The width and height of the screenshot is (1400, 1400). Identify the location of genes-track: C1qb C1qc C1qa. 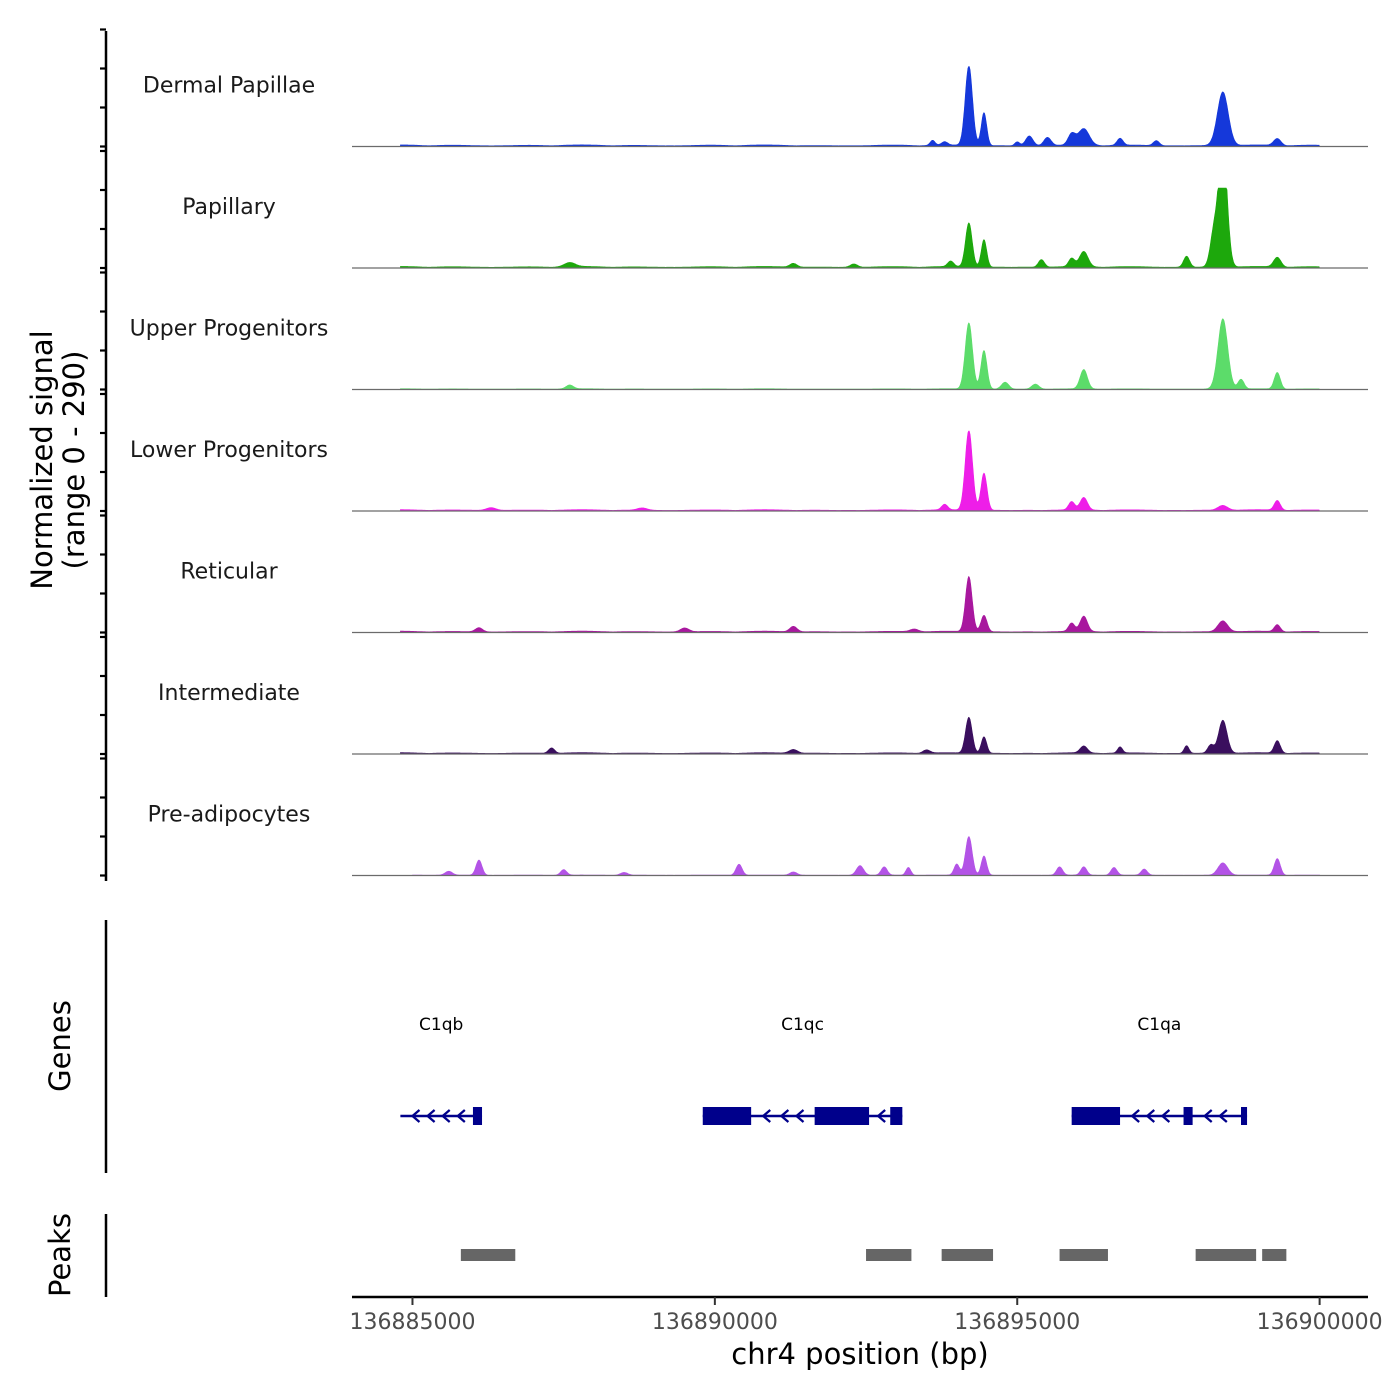
(824, 1070).